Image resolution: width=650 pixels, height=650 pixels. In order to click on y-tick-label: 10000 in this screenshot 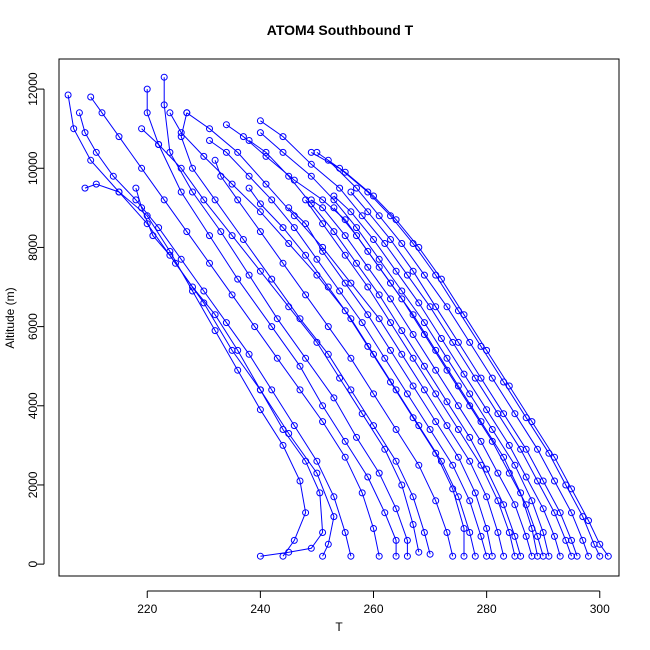, I will do `click(33, 168)`.